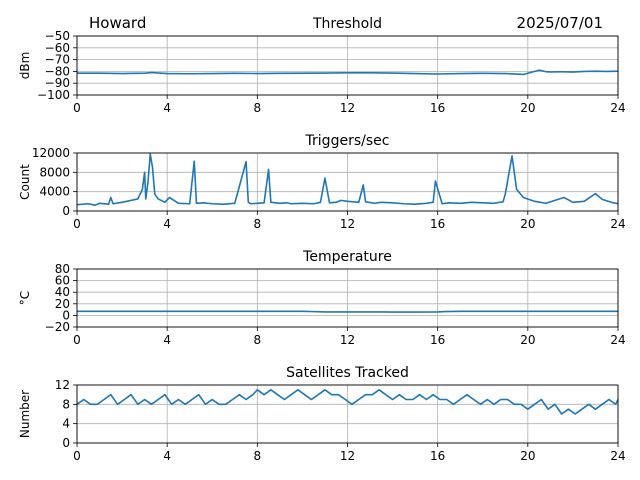  What do you see at coordinates (54, 192) in the screenshot?
I see `y-tick-label: 4000` at bounding box center [54, 192].